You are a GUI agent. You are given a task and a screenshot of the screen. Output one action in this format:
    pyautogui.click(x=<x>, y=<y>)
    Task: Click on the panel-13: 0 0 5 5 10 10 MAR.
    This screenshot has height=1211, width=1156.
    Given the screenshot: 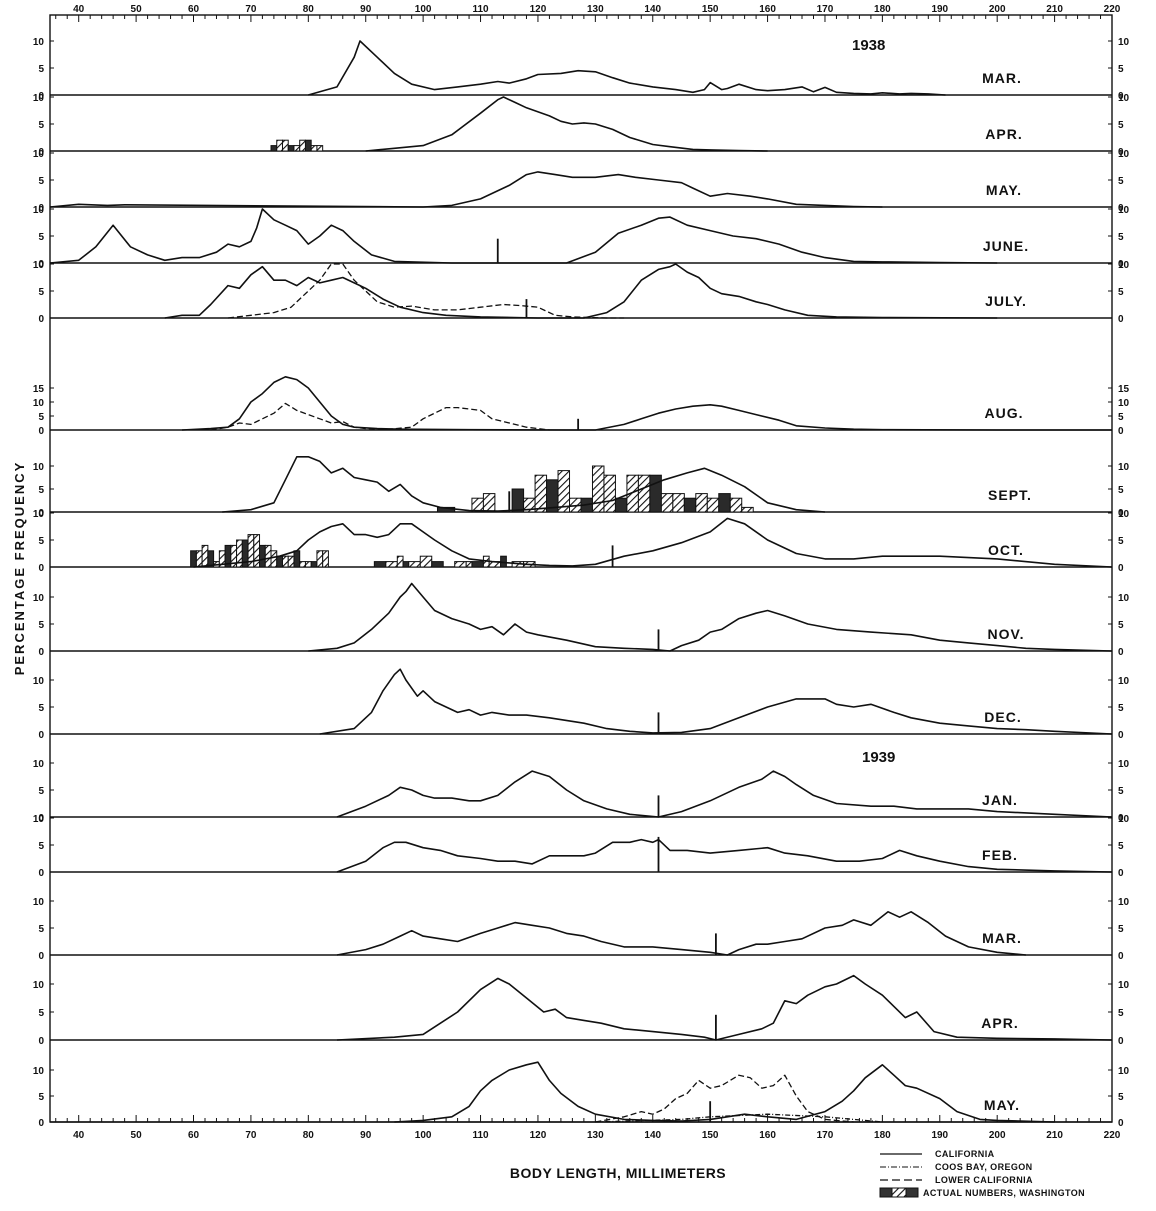 What is the action you would take?
    pyautogui.click(x=581, y=929)
    